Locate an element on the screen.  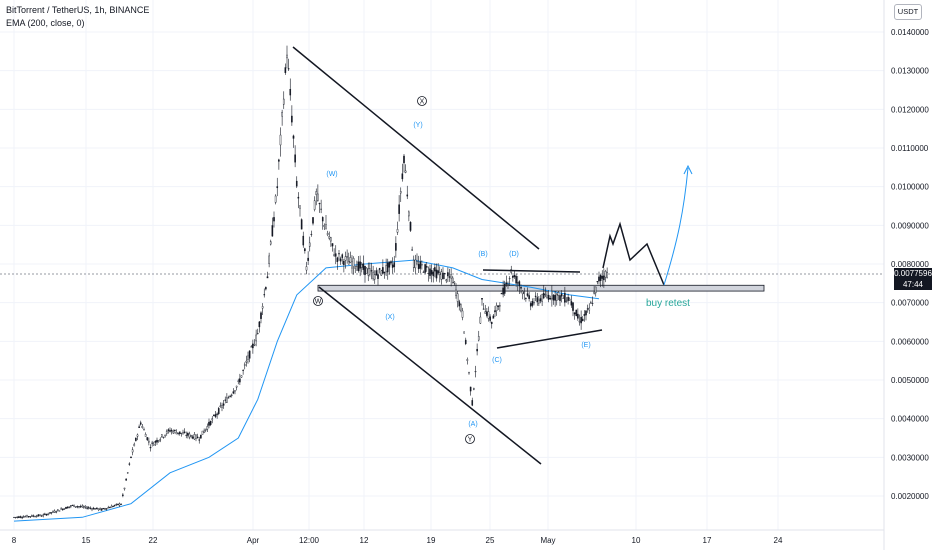
time-axis: 8 15 22 Apr 12:00 12 19 25 May 10 17 24 is located at coordinates (442, 537).